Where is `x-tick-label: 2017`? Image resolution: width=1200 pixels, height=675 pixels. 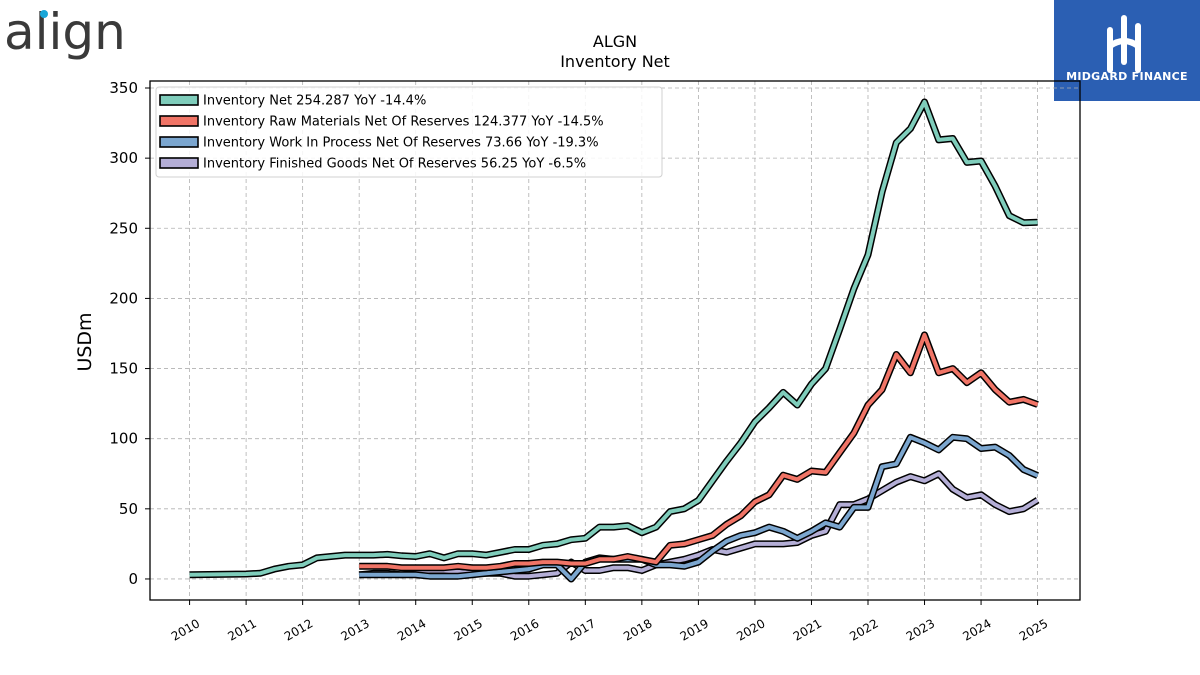 x-tick-label: 2017 is located at coordinates (581, 629).